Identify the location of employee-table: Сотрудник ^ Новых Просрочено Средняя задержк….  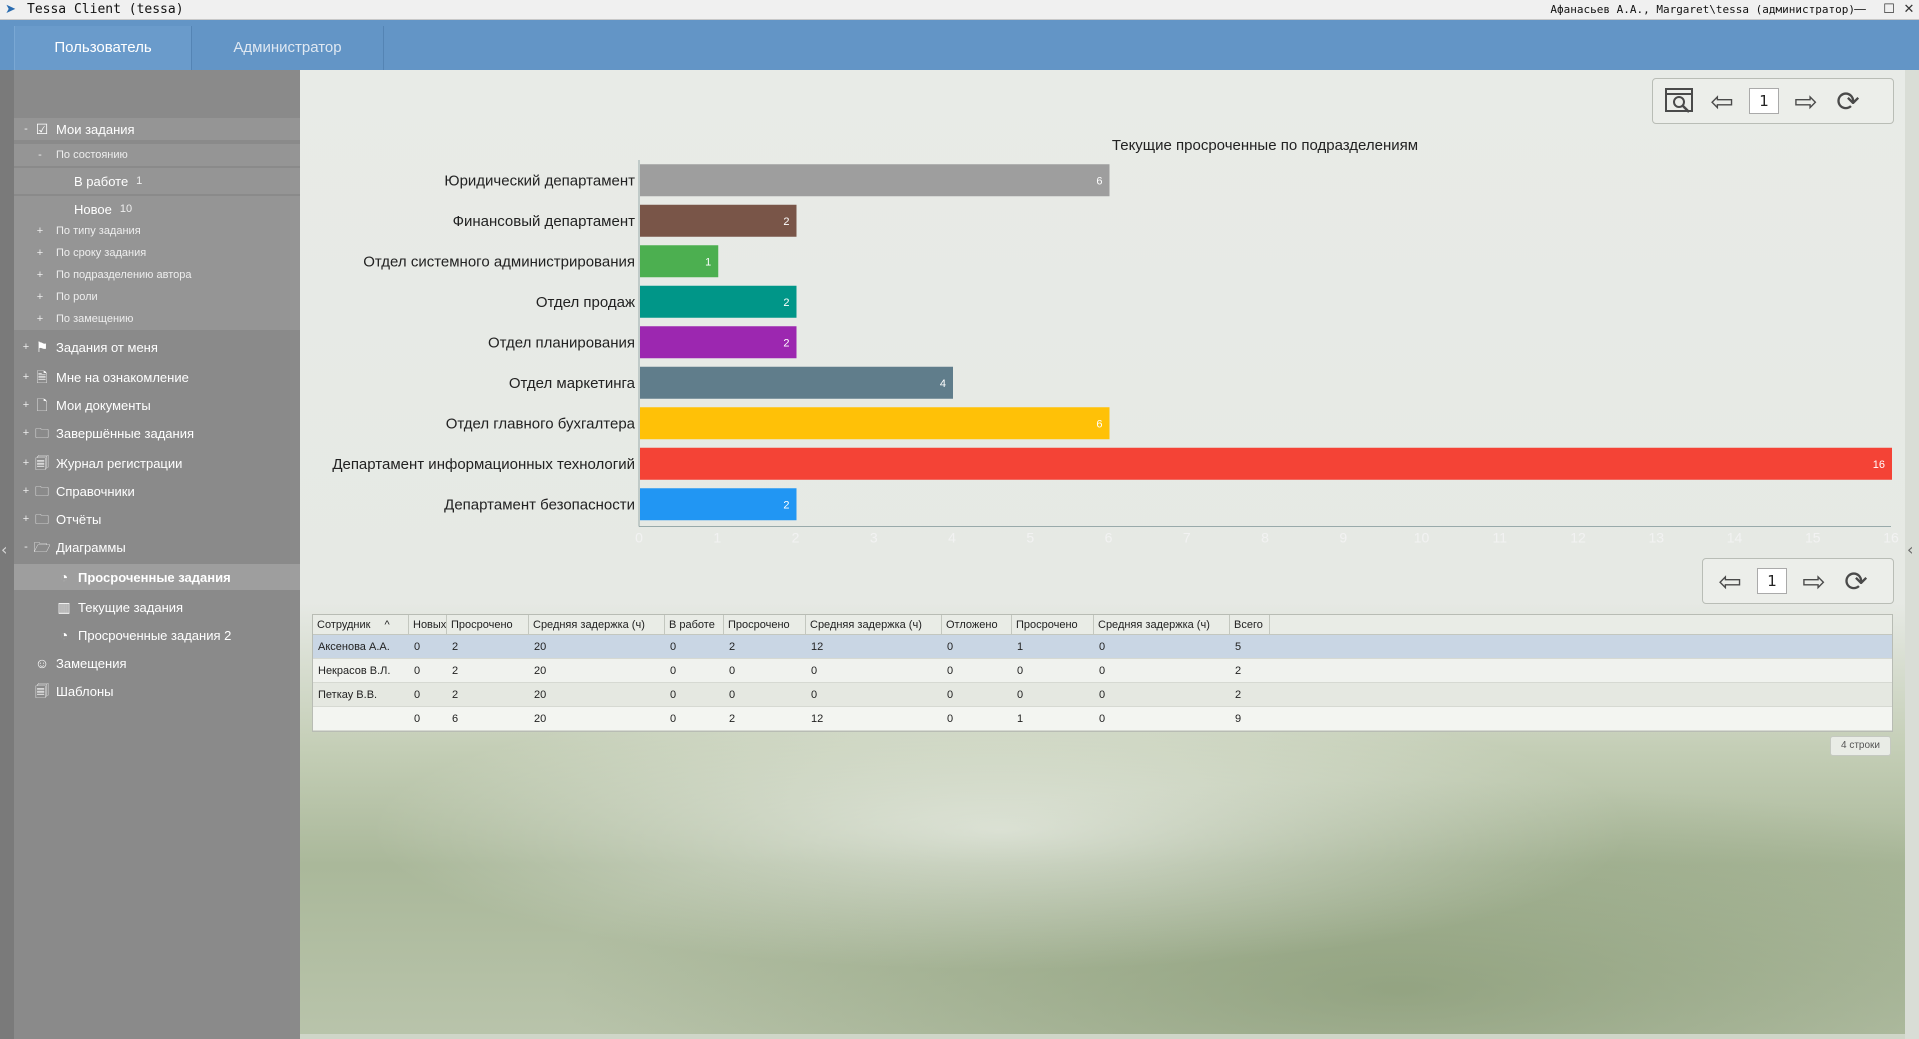
(1102, 673).